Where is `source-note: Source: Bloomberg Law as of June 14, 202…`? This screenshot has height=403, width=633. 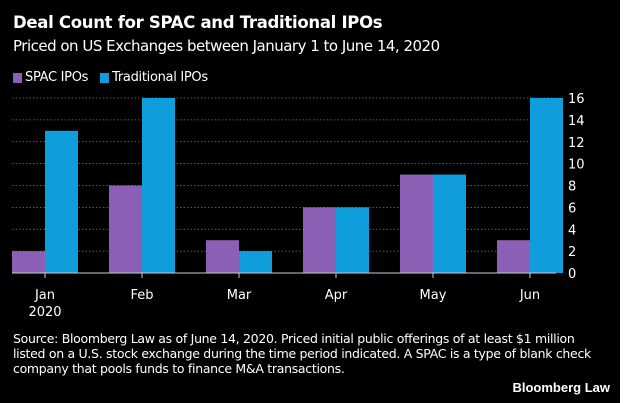
source-note: Source: Bloomberg Law as of June 14, 202… is located at coordinates (302, 353).